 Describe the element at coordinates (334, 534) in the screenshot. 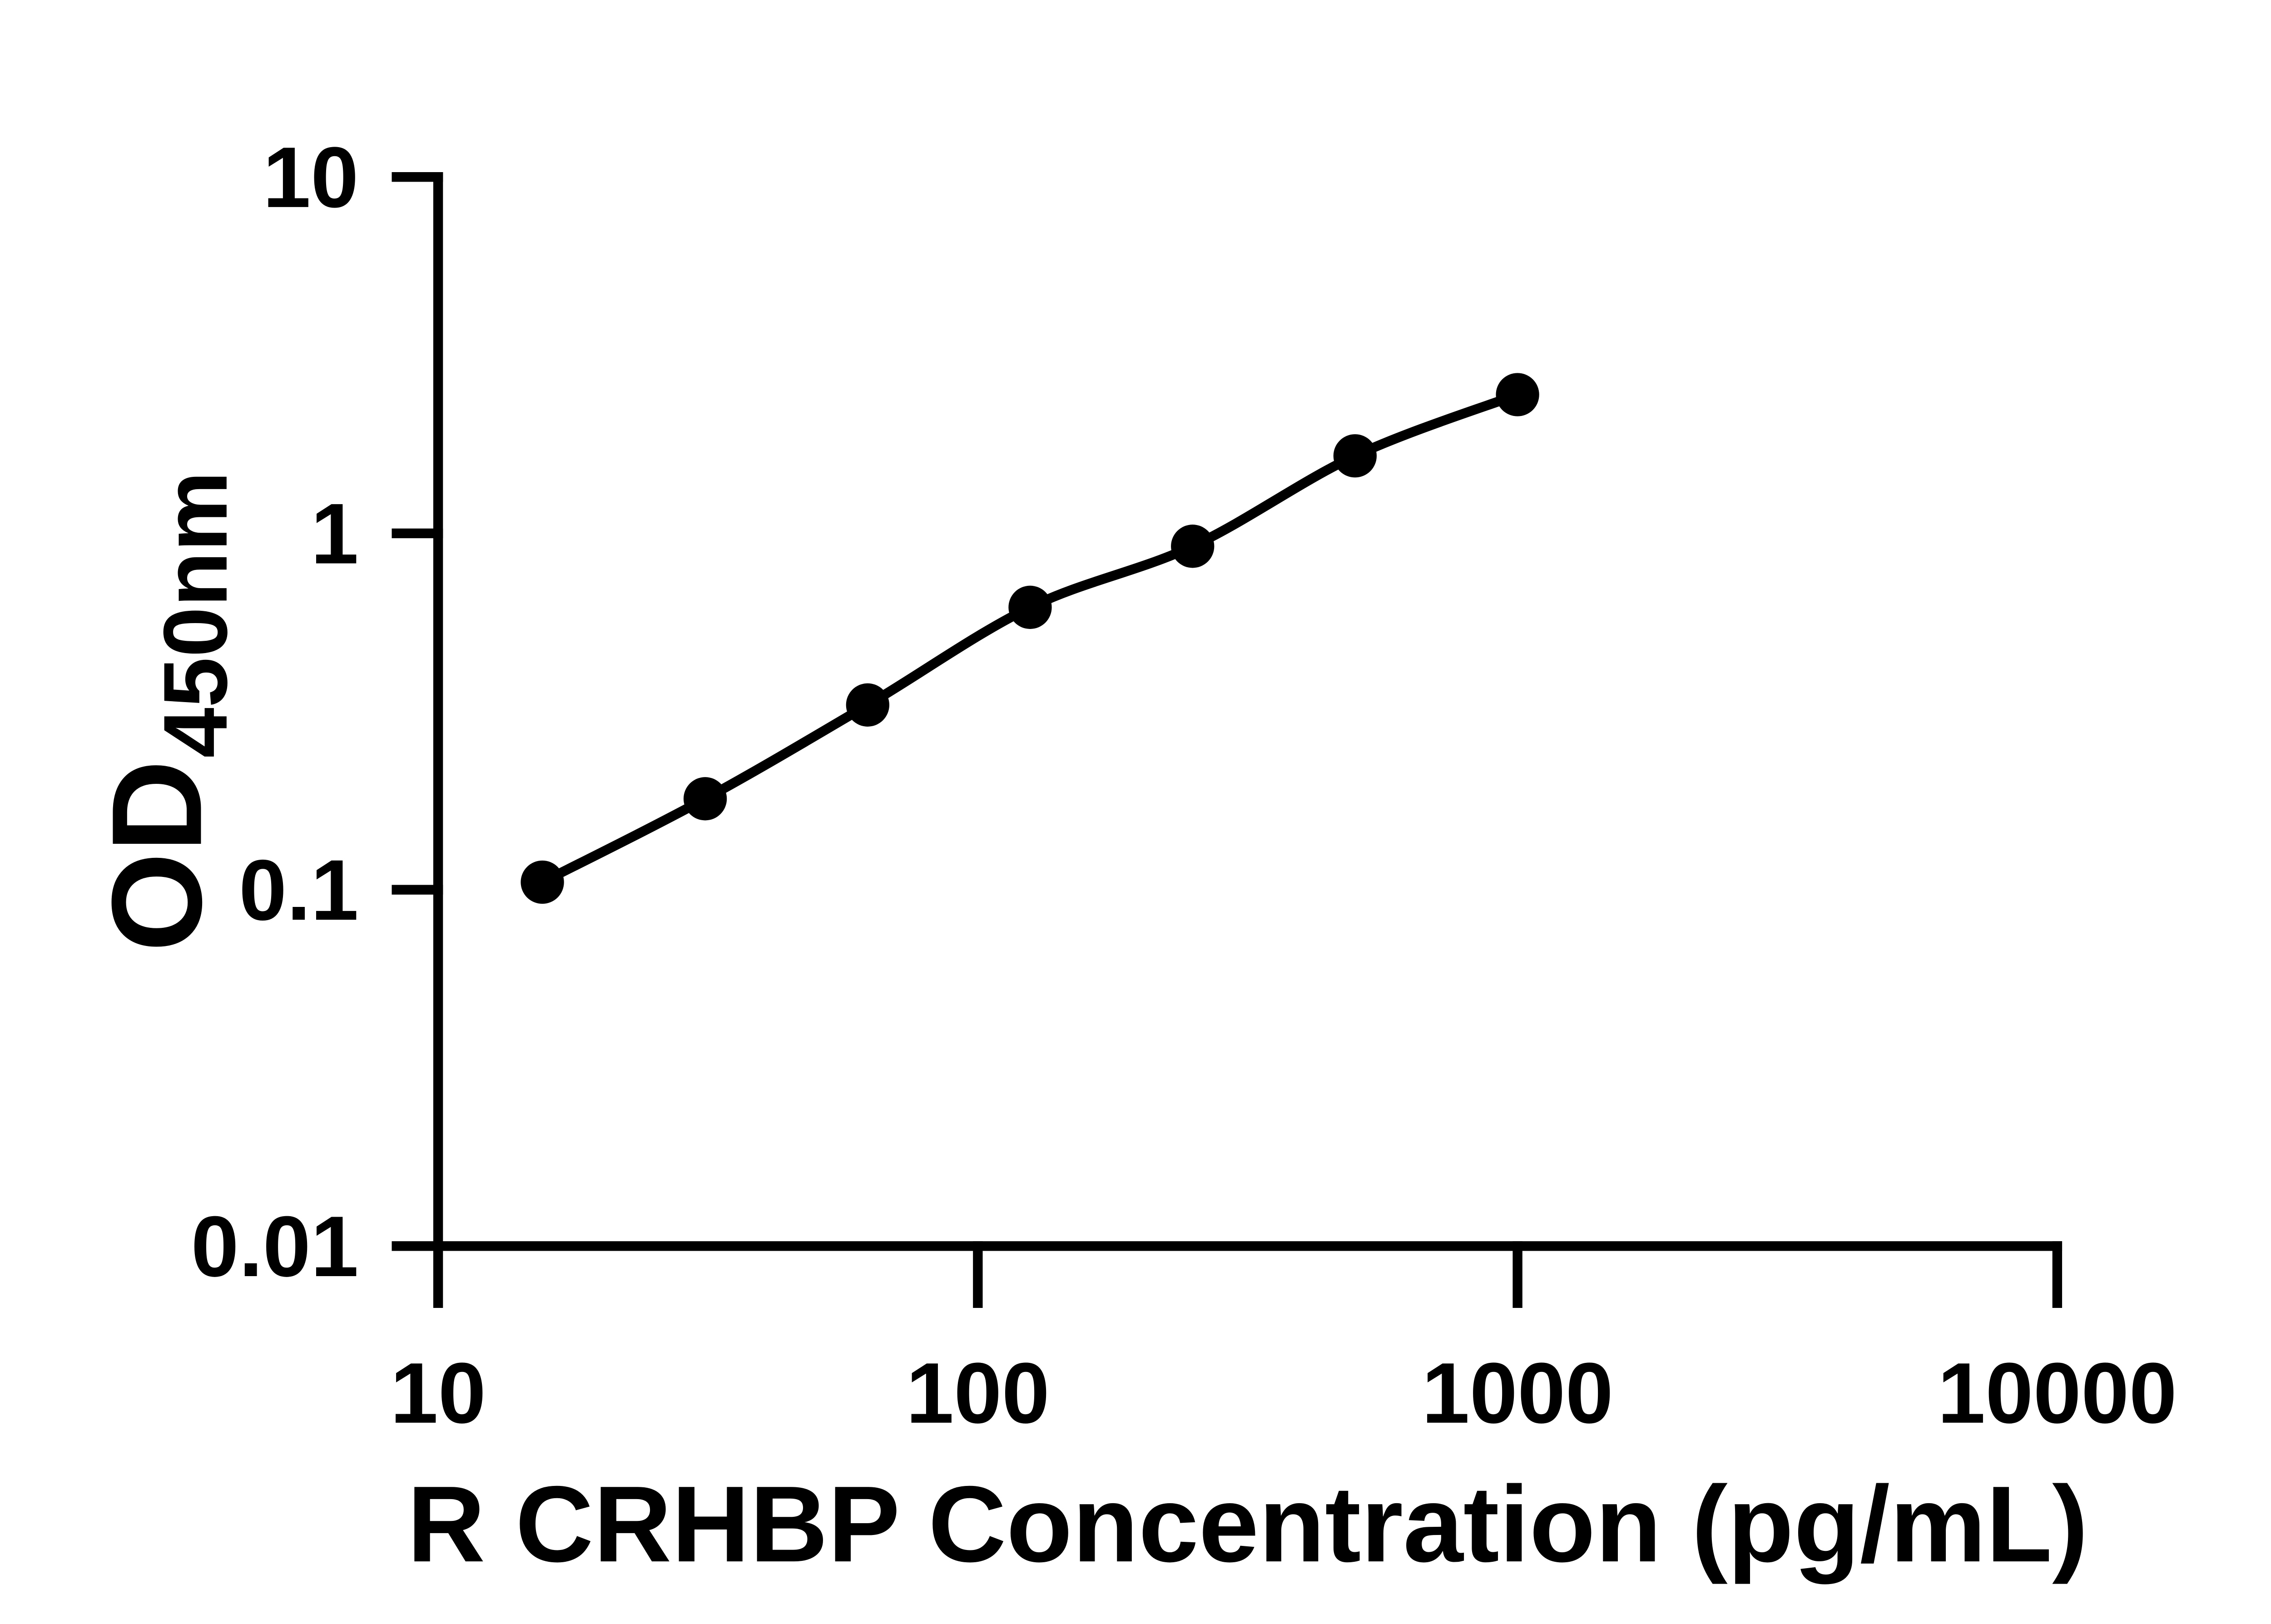

I see `y-tick-label: 1` at that location.